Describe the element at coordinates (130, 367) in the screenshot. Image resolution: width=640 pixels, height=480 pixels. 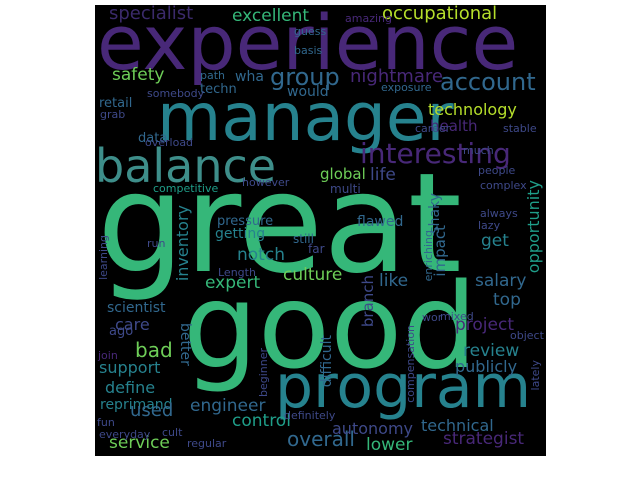
I see `word: support` at that location.